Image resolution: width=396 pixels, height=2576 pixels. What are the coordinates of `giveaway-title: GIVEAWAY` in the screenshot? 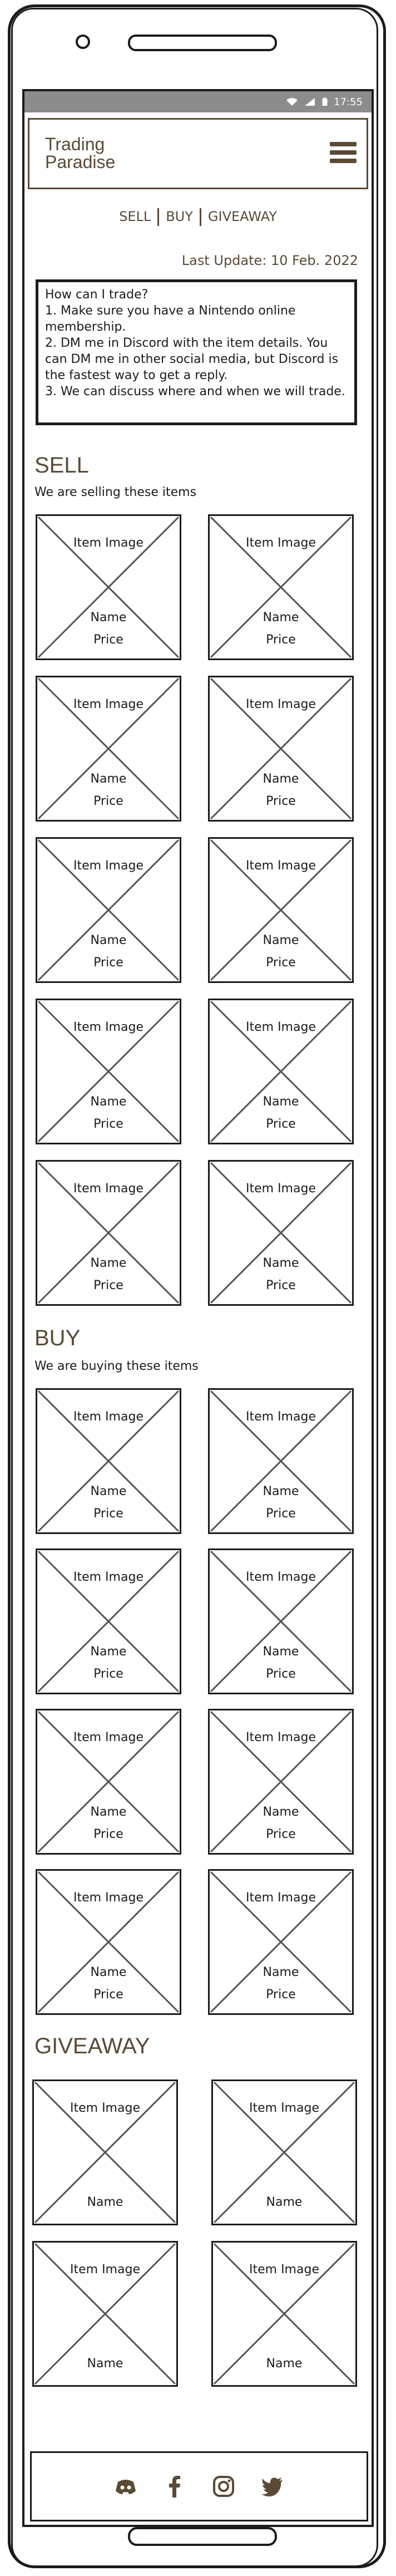 It's located at (92, 2046).